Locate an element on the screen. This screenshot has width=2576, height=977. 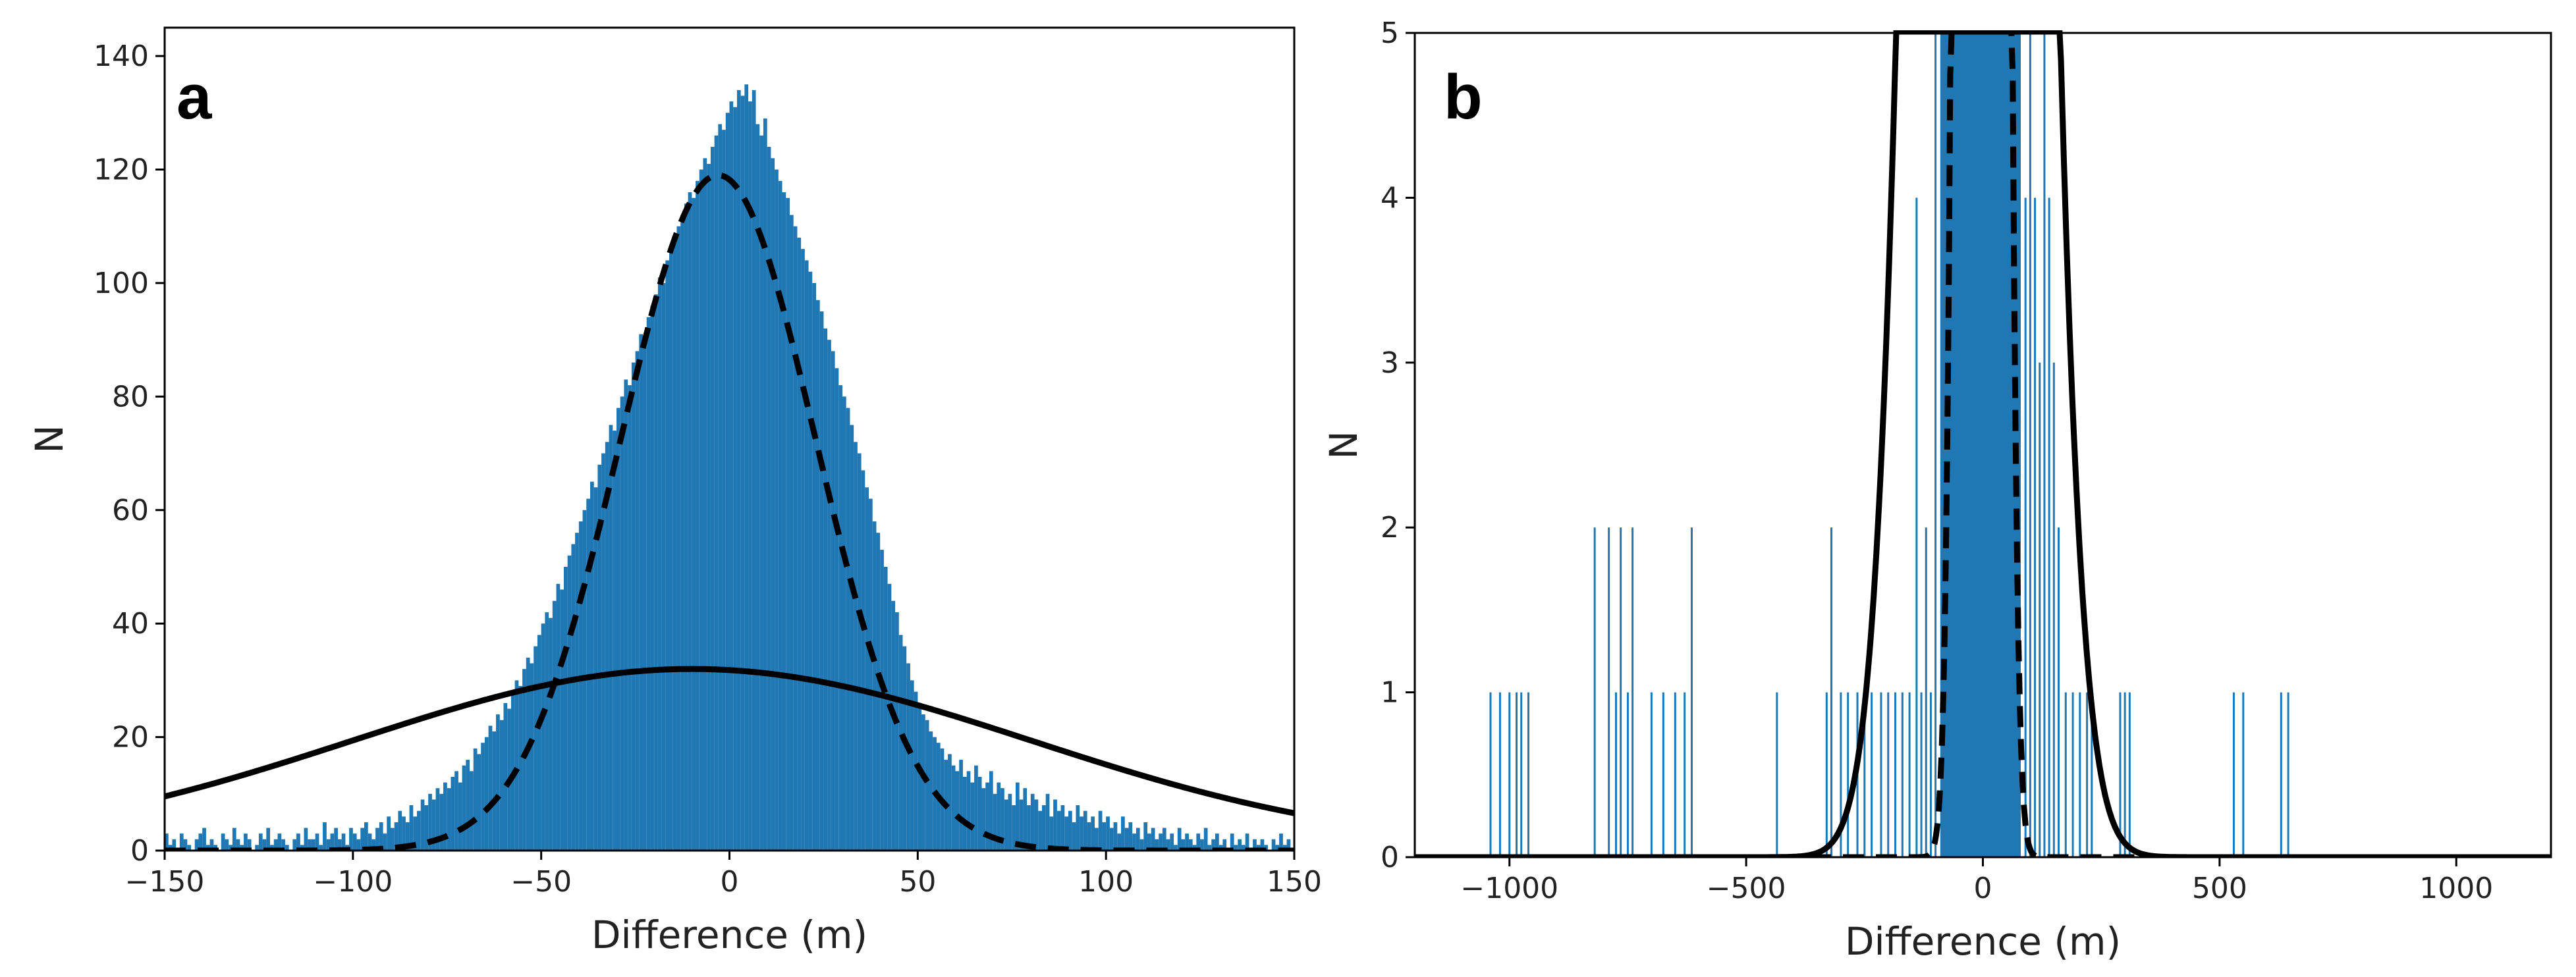
panel-a-x-ticks: −150 −100 −50 0 50 100 150 is located at coordinates (723, 875).